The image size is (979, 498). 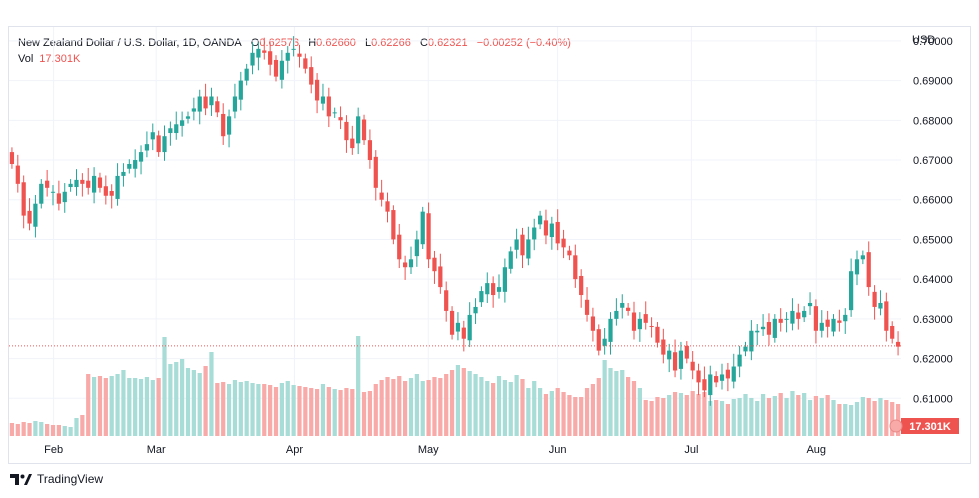 What do you see at coordinates (933, 161) in the screenshot?
I see `y-tick-label: 0.67000` at bounding box center [933, 161].